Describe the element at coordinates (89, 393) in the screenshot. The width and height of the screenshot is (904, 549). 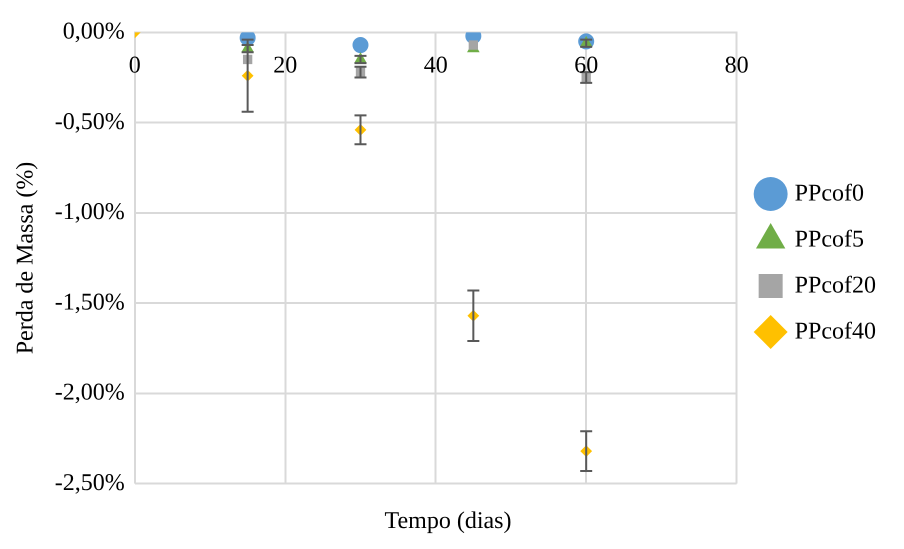
I see `y-tick-label: -2,00%` at that location.